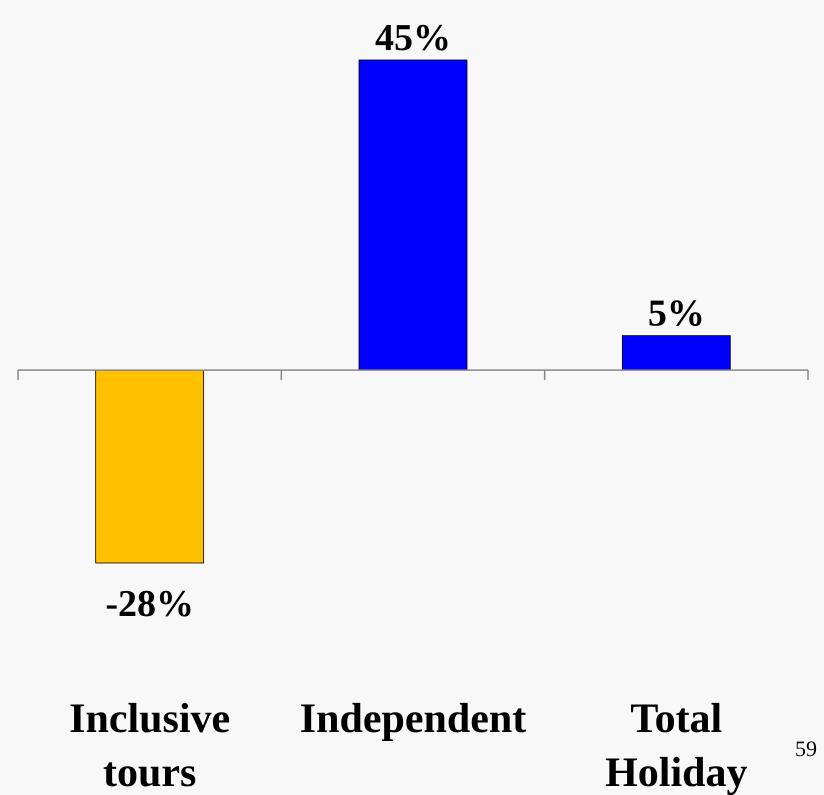 The height and width of the screenshot is (795, 824). I want to click on x-tick-label: Total Holiday, so click(676, 745).